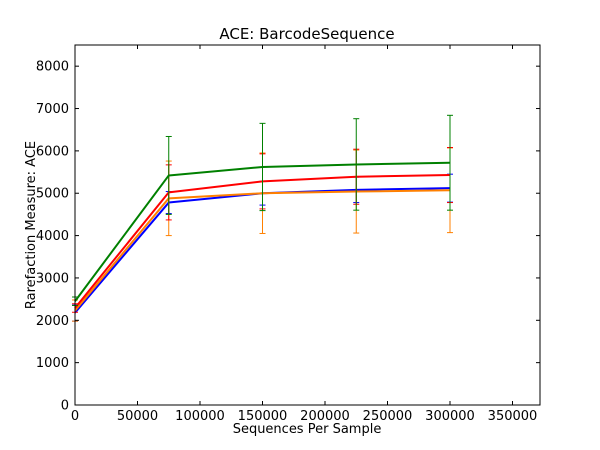 The height and width of the screenshot is (450, 600). I want to click on x-tick-label: 200000, so click(325, 416).